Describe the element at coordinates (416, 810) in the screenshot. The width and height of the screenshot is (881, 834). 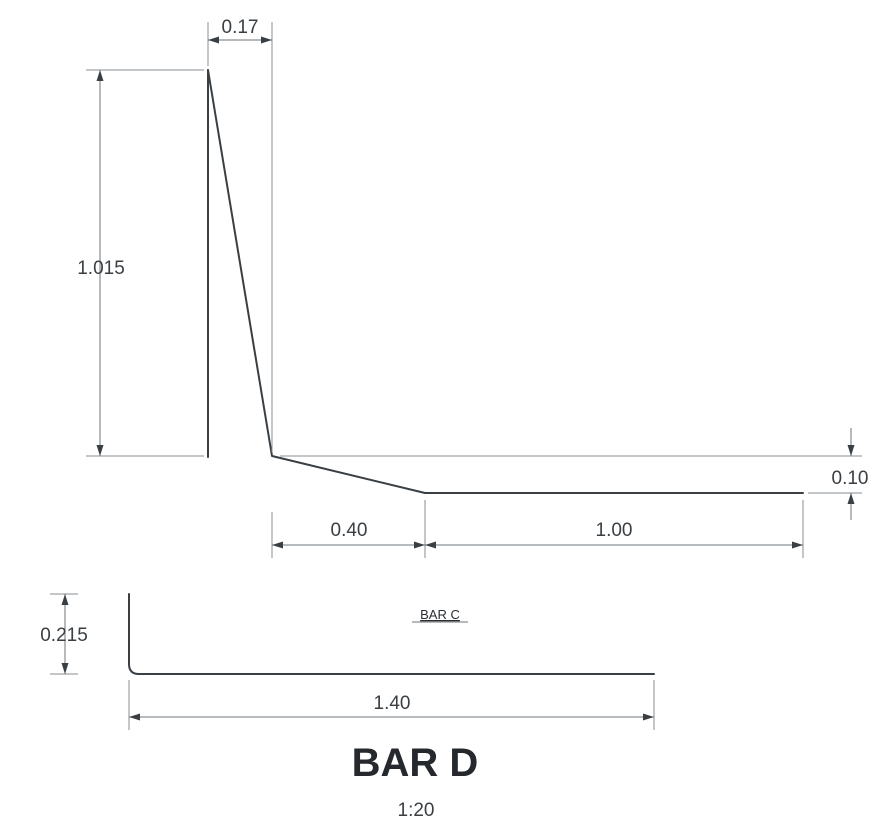
I see `drawing-scale: 1:20` at that location.